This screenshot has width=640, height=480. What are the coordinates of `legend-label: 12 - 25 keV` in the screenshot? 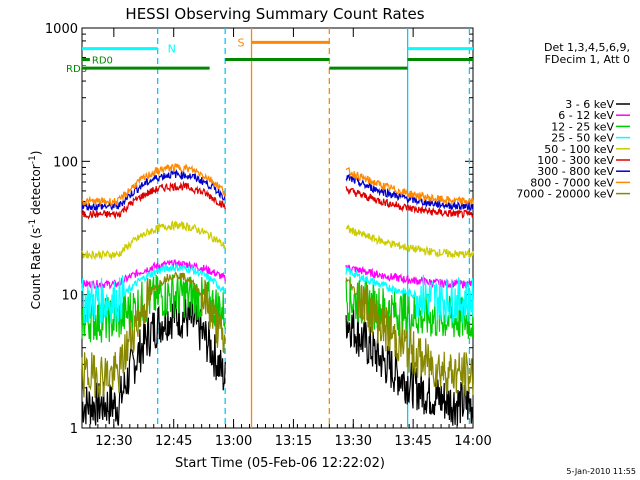 It's located at (582, 126).